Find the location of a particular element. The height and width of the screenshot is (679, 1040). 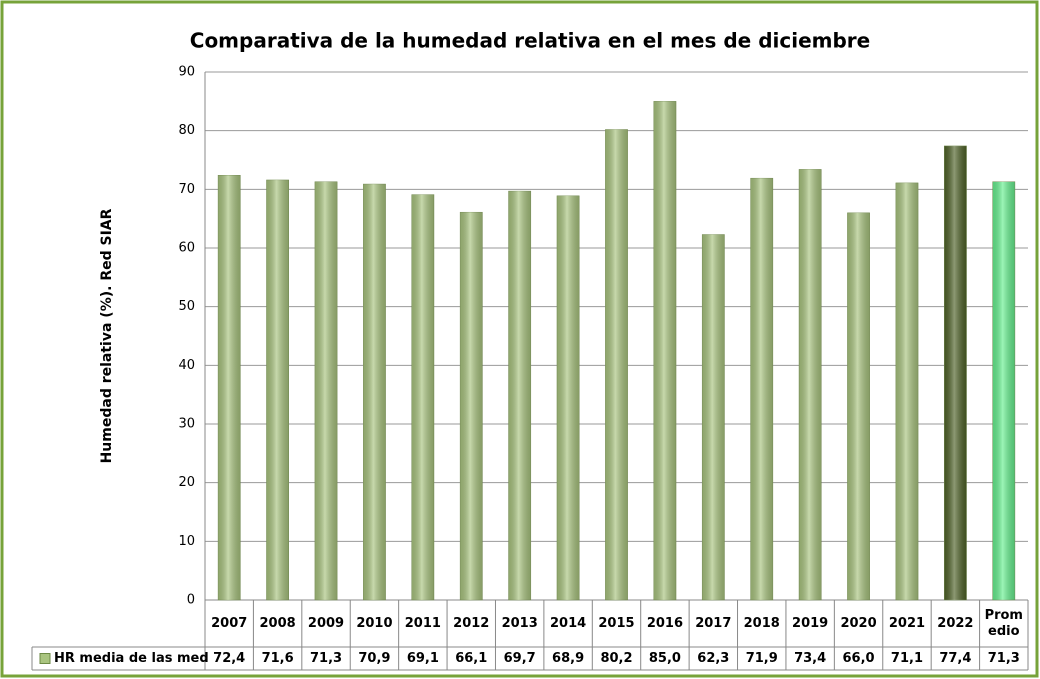

data-label: 80,2 is located at coordinates (616, 658).